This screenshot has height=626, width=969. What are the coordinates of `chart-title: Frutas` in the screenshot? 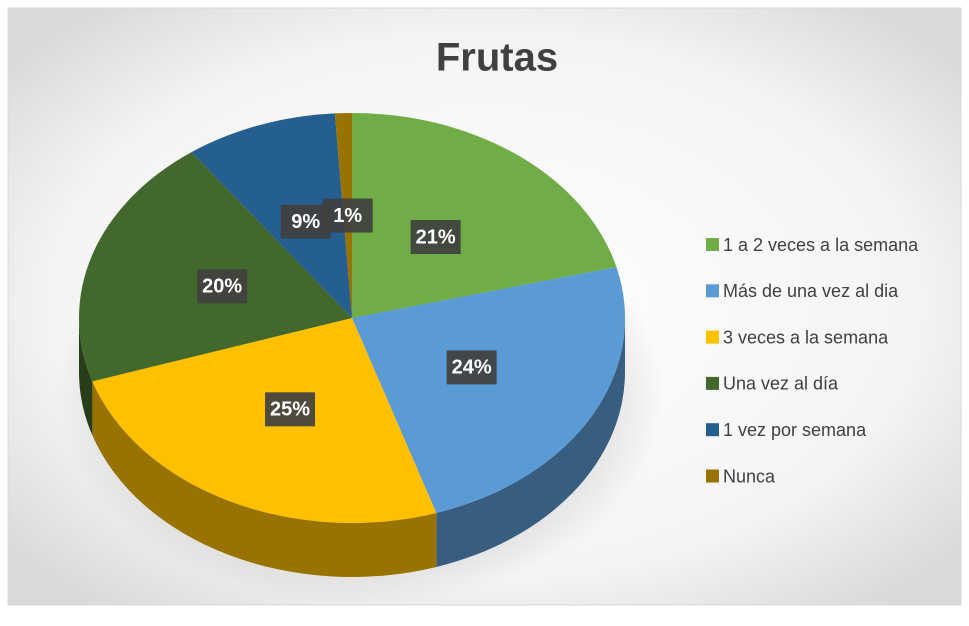 It's located at (497, 58).